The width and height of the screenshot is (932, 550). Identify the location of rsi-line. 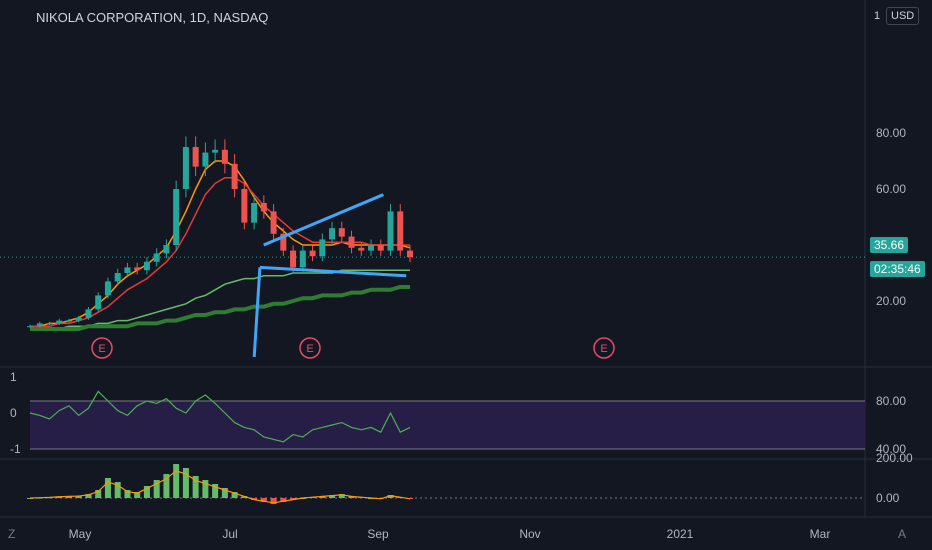
(220, 416).